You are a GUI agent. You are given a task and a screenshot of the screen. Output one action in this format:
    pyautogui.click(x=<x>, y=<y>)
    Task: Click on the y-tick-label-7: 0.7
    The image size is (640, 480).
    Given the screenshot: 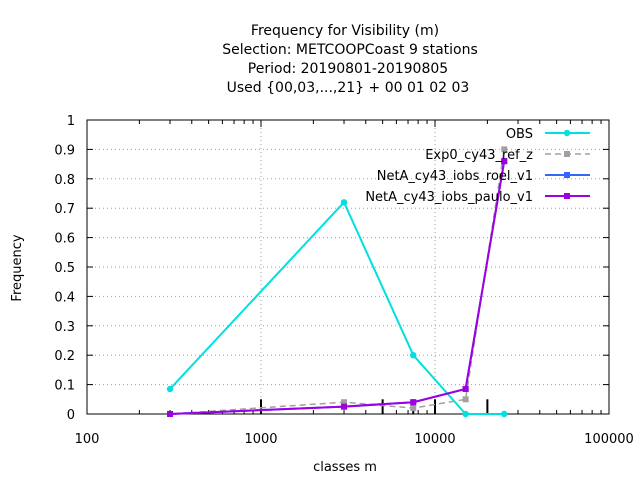 What is the action you would take?
    pyautogui.click(x=64, y=209)
    